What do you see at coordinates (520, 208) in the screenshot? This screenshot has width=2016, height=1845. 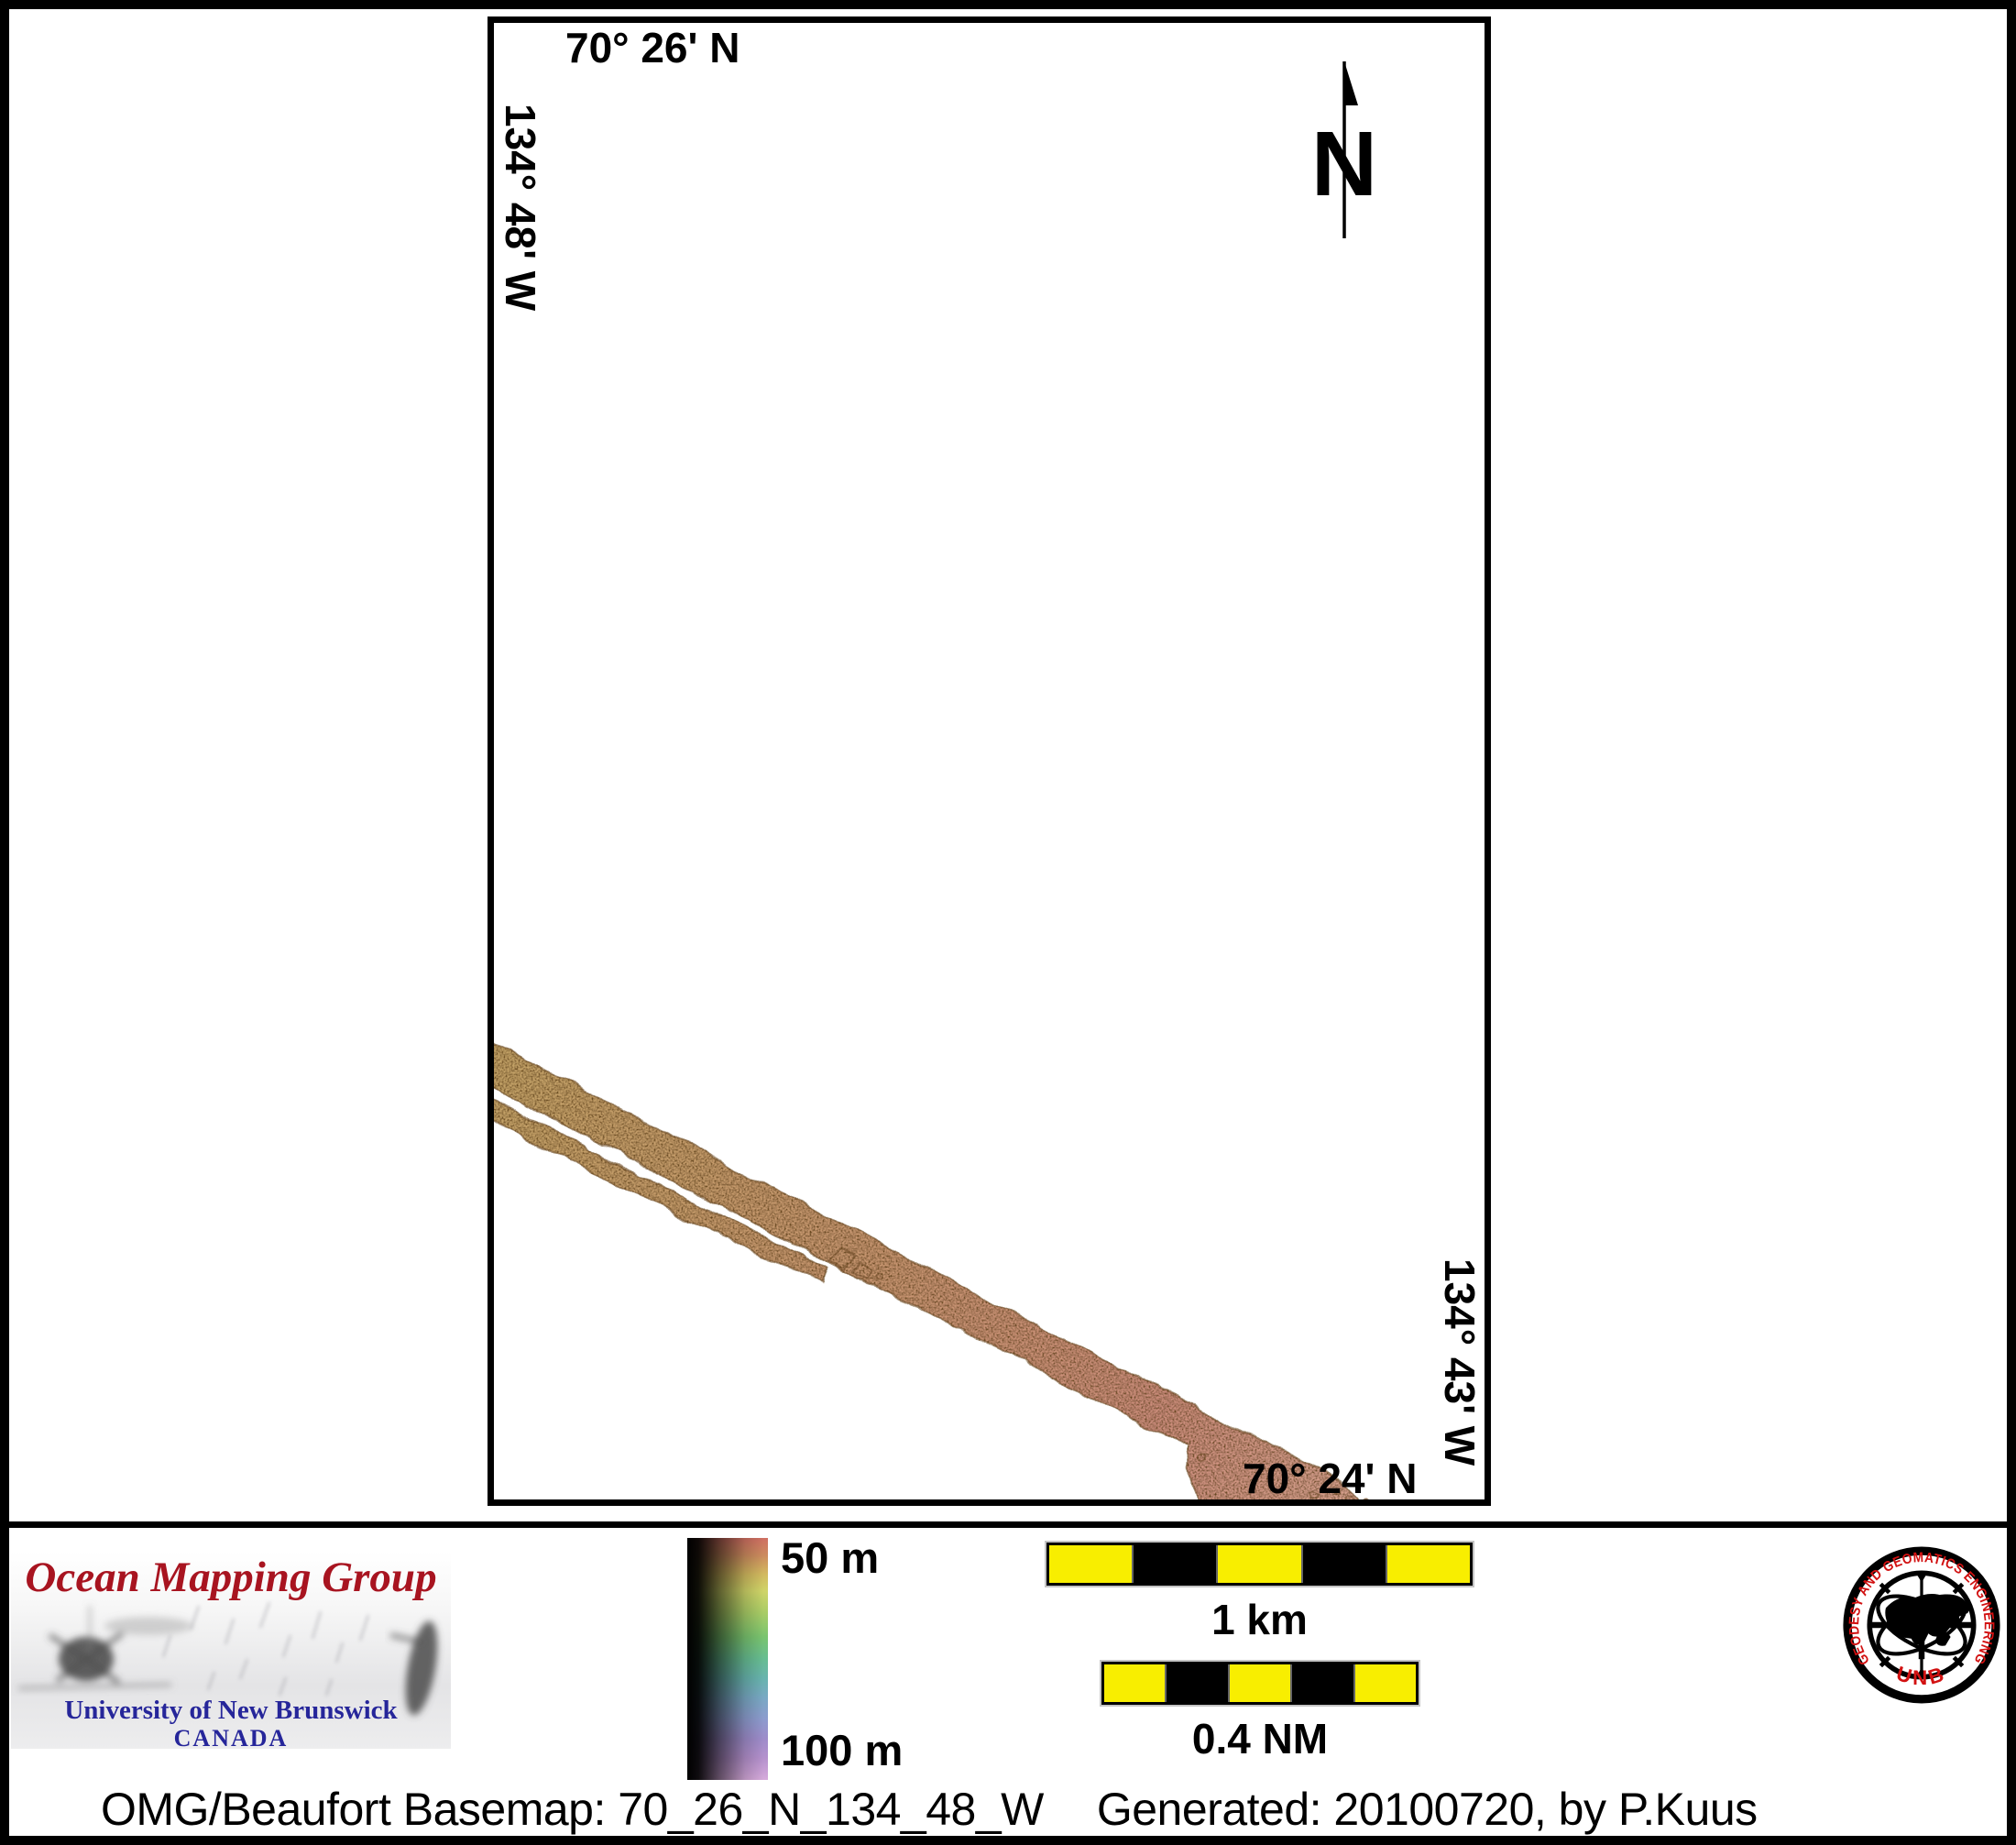 I see `map-label-left-longitude: 134° 48' W` at bounding box center [520, 208].